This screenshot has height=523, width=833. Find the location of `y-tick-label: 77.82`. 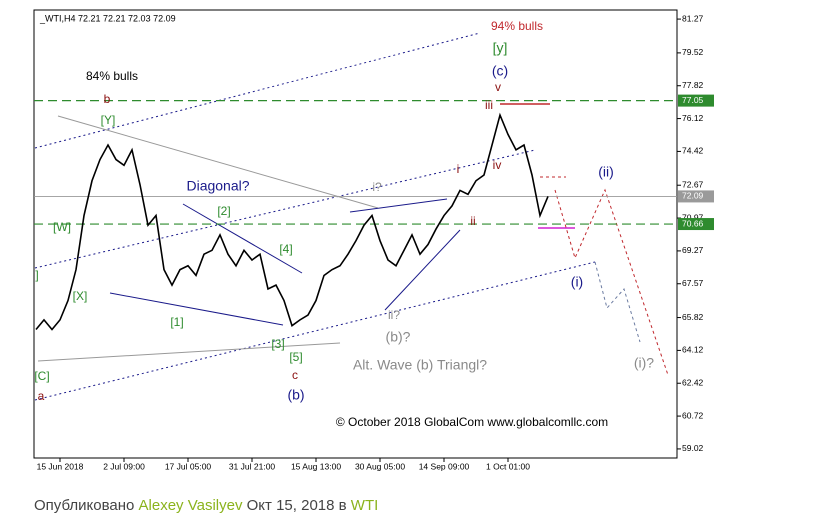

y-tick-label: 77.82 is located at coordinates (693, 85).